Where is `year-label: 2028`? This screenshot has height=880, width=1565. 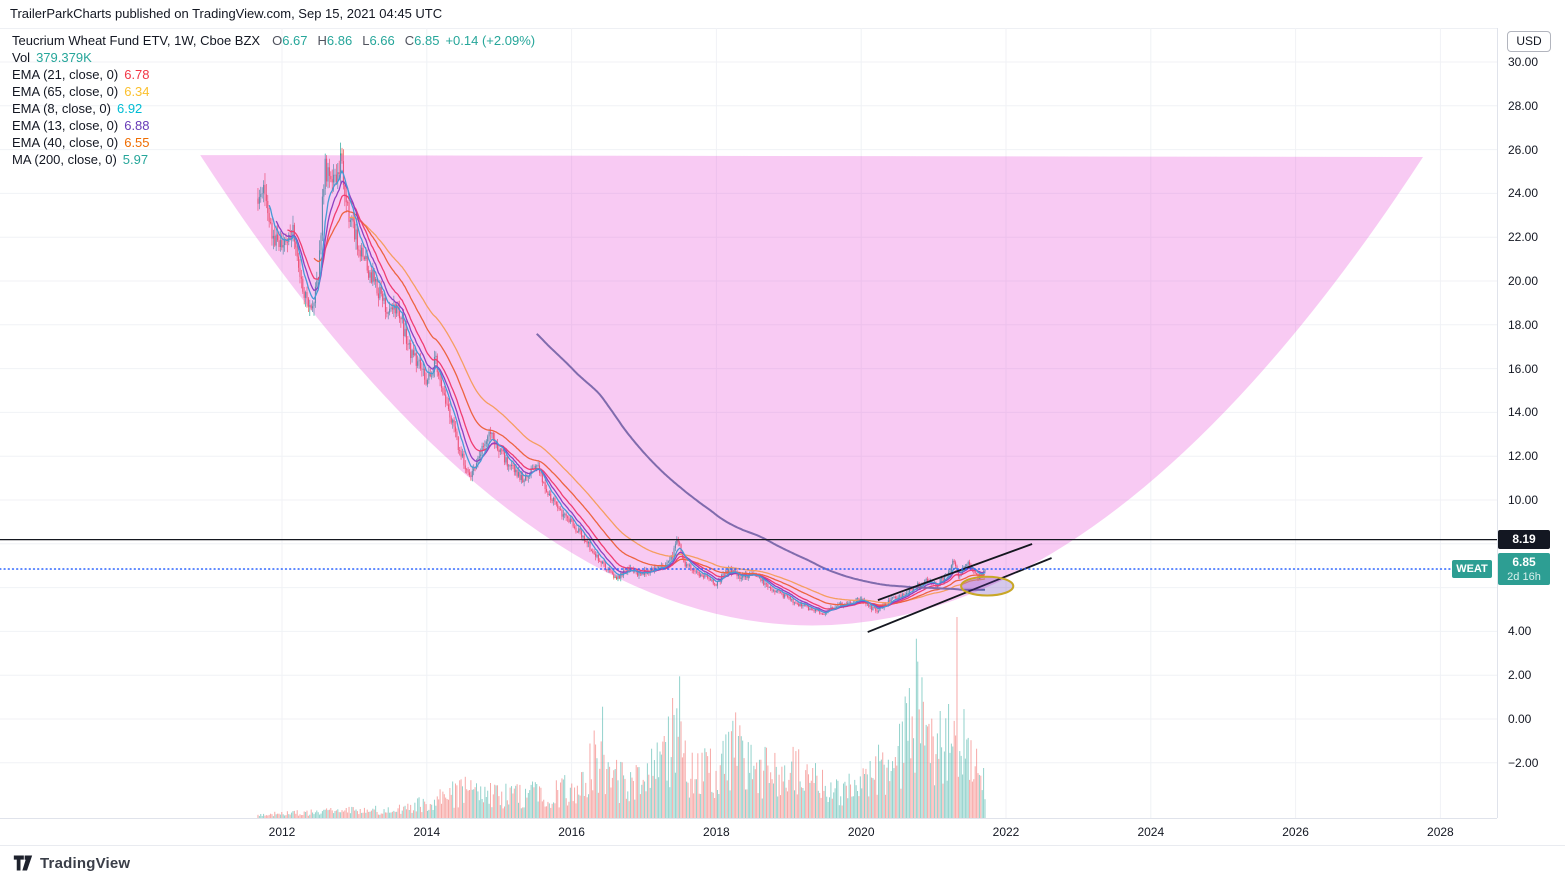 year-label: 2028 is located at coordinates (1440, 832).